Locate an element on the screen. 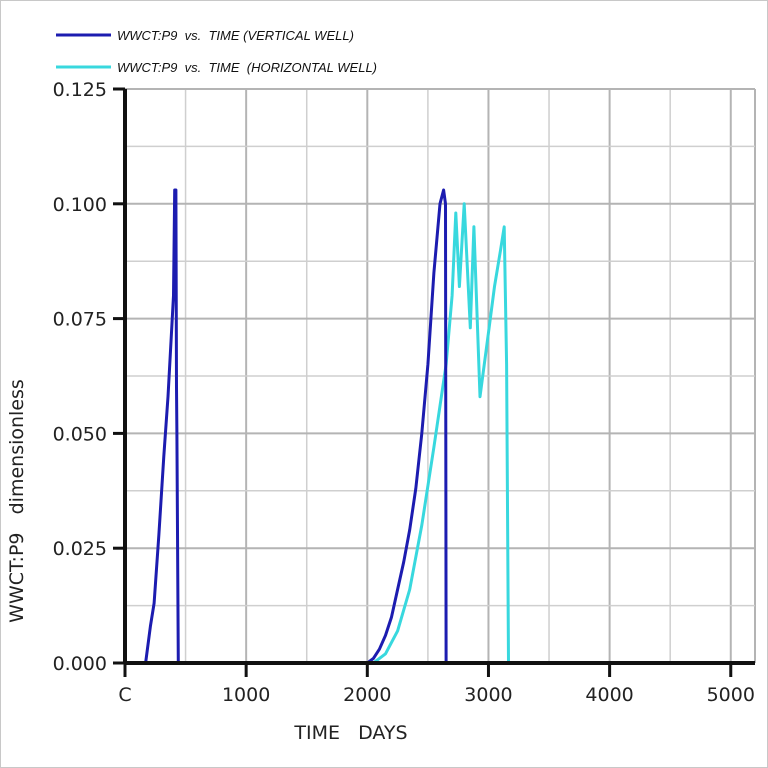 The image size is (768, 768). y-tick-label: 0.075 is located at coordinates (80, 320).